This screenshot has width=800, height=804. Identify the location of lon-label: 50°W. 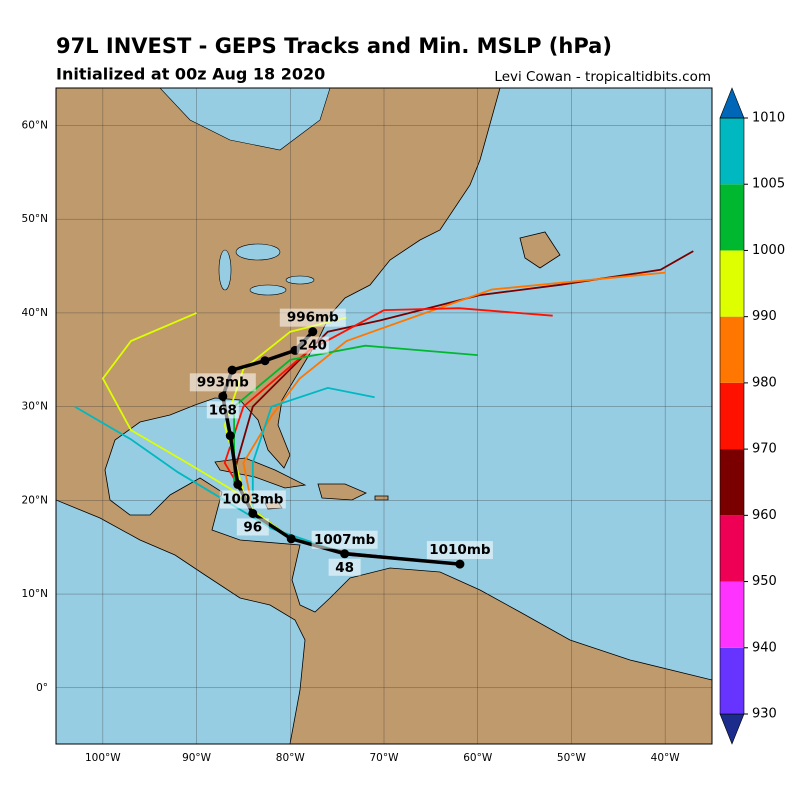
(572, 758).